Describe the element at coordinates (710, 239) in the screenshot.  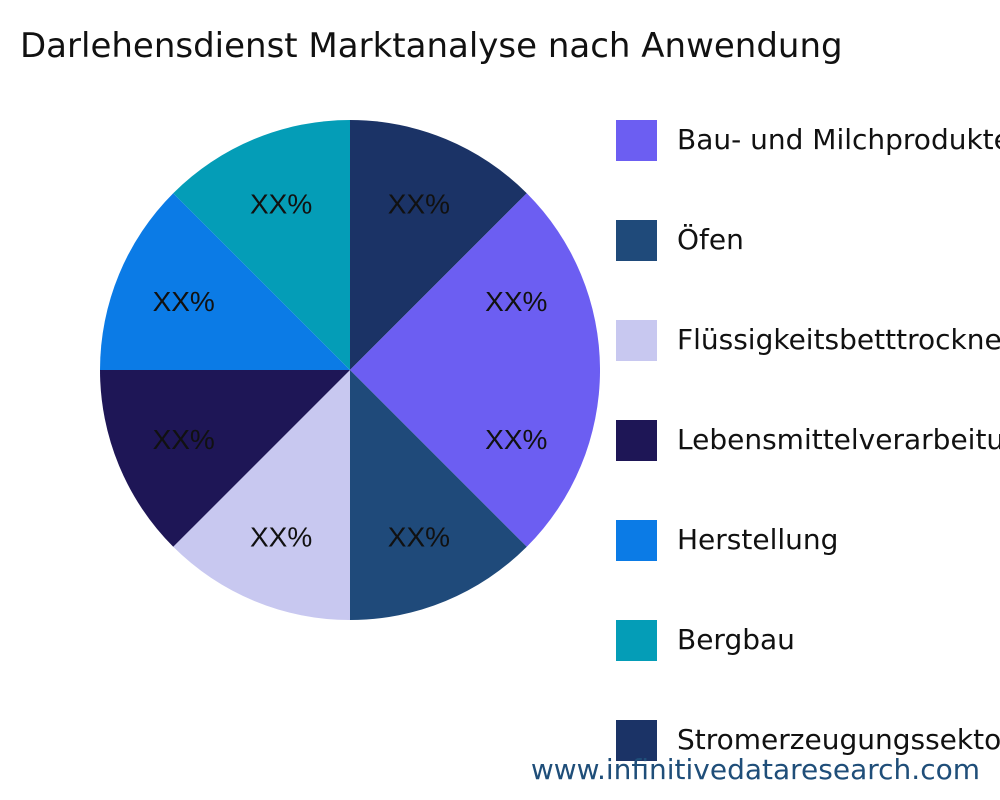
I see `legend-label: Öfen` at that location.